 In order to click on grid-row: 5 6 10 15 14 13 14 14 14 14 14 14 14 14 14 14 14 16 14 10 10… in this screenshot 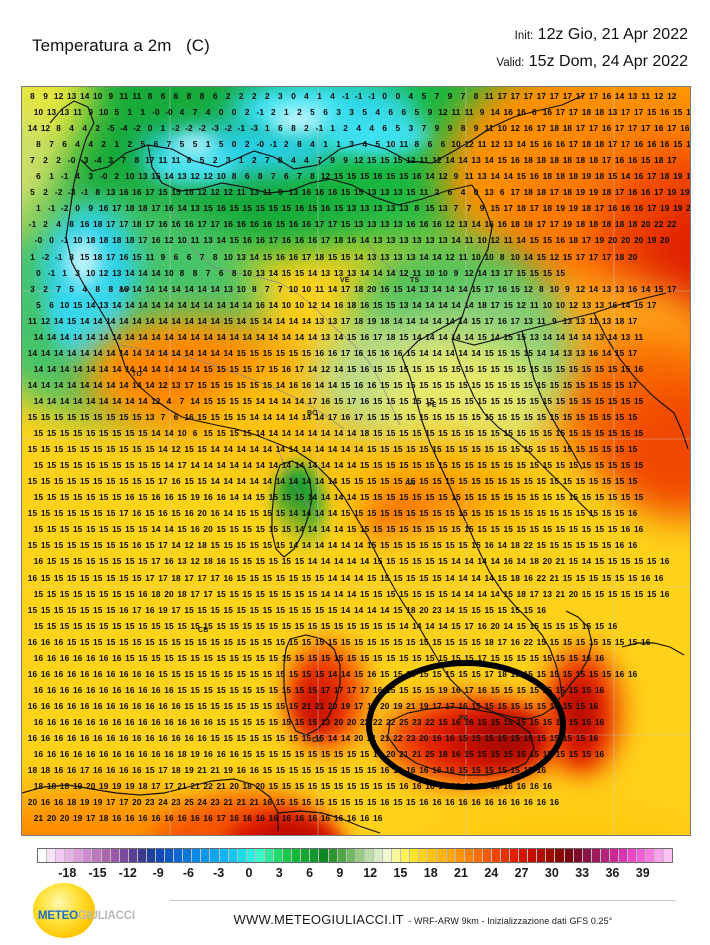, I will do `click(346, 304)`.